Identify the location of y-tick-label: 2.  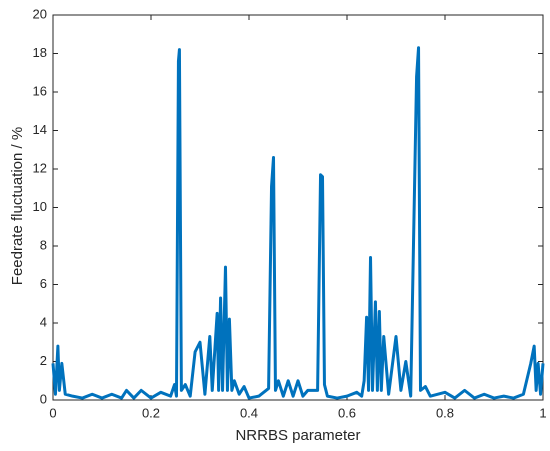
(43, 360).